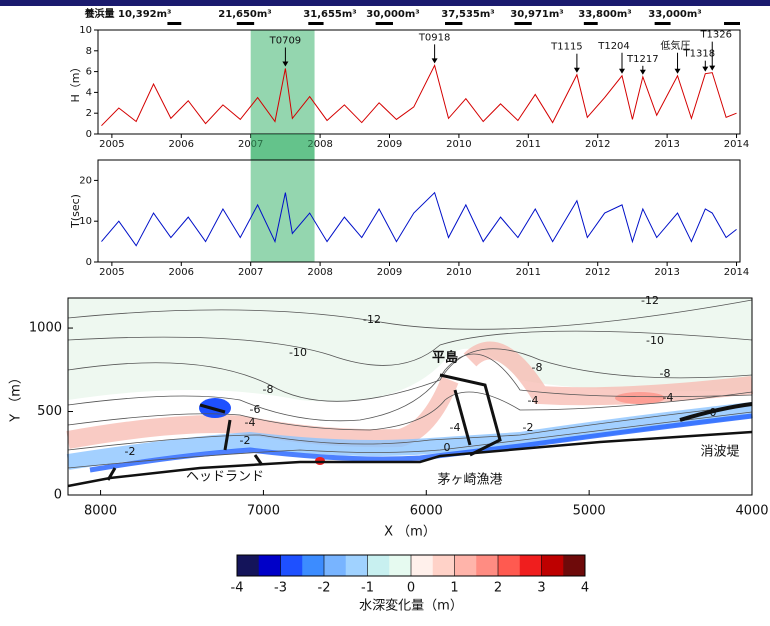 The image size is (770, 626). Describe the element at coordinates (237, 588) in the screenshot. I see `colorbar-tick-label: -4` at that location.